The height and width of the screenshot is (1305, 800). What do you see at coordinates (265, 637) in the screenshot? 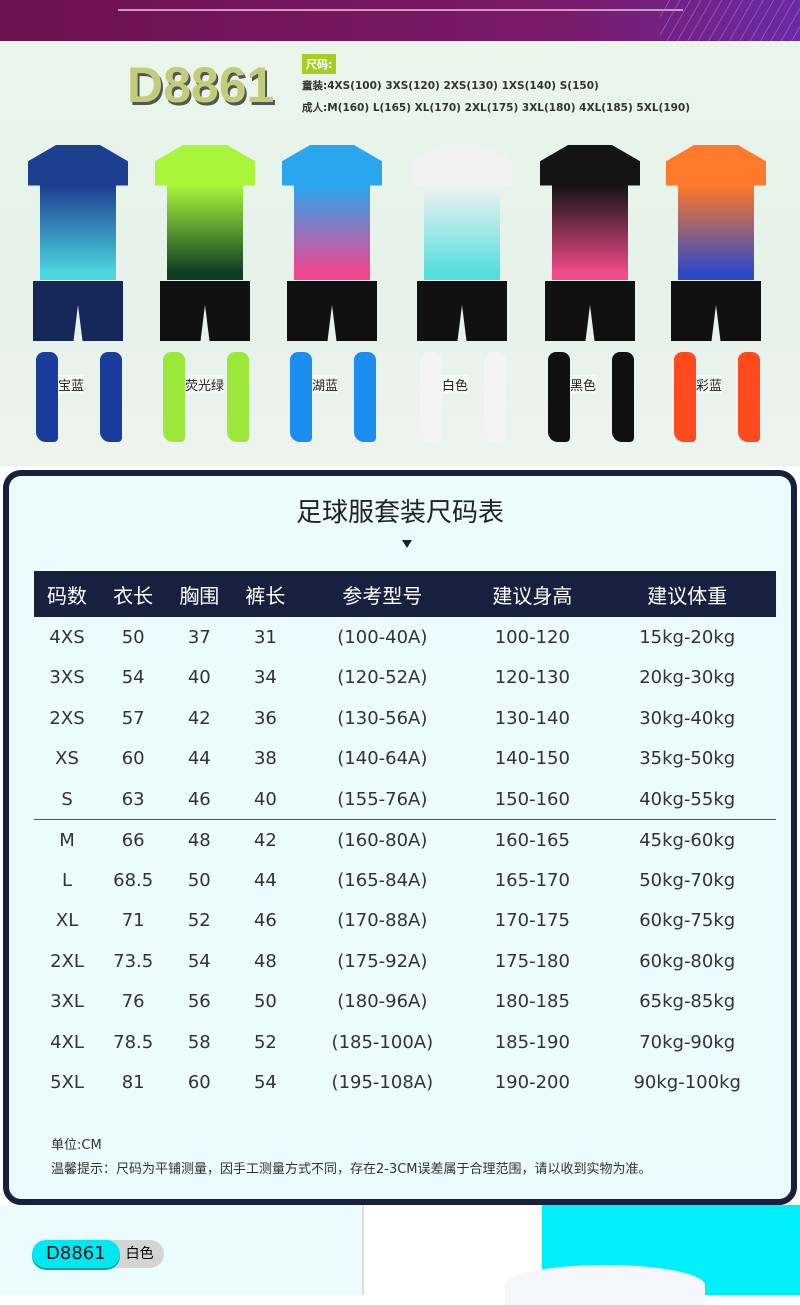
I see `table-cell: 31` at bounding box center [265, 637].